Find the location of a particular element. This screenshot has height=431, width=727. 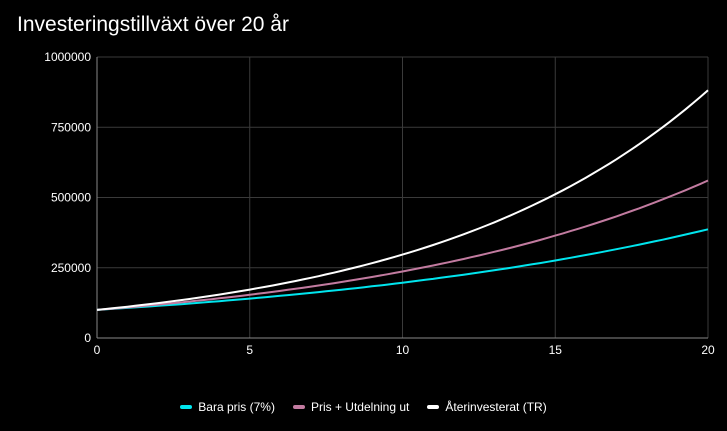

y-tick-label: 1000000 is located at coordinates (67, 57).